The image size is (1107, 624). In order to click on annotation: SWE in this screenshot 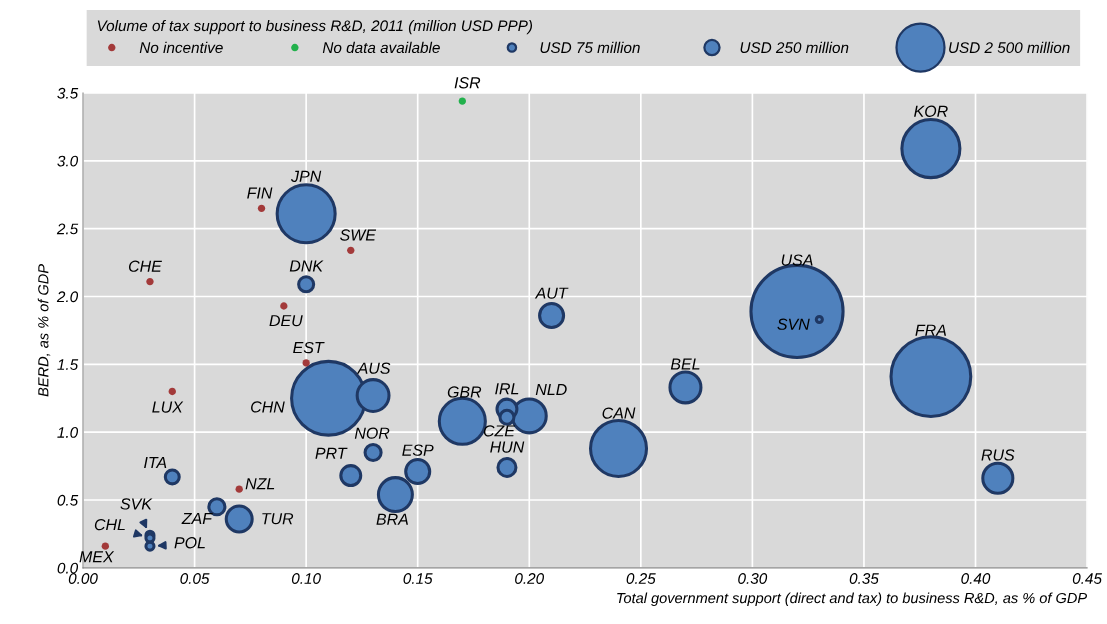, I will do `click(358, 235)`.